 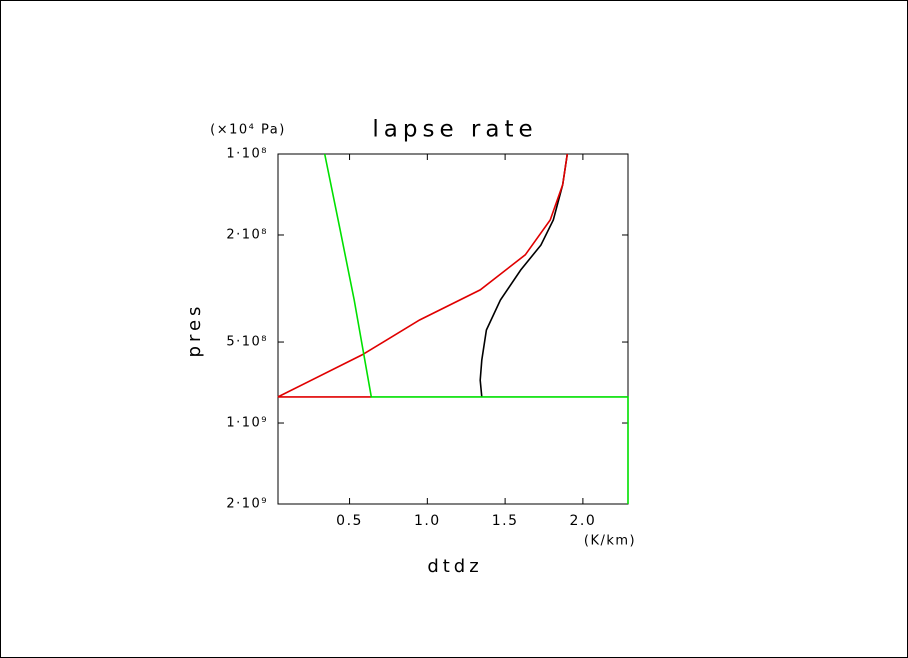 I want to click on x-tick-label: 1.0, so click(x=427, y=521).